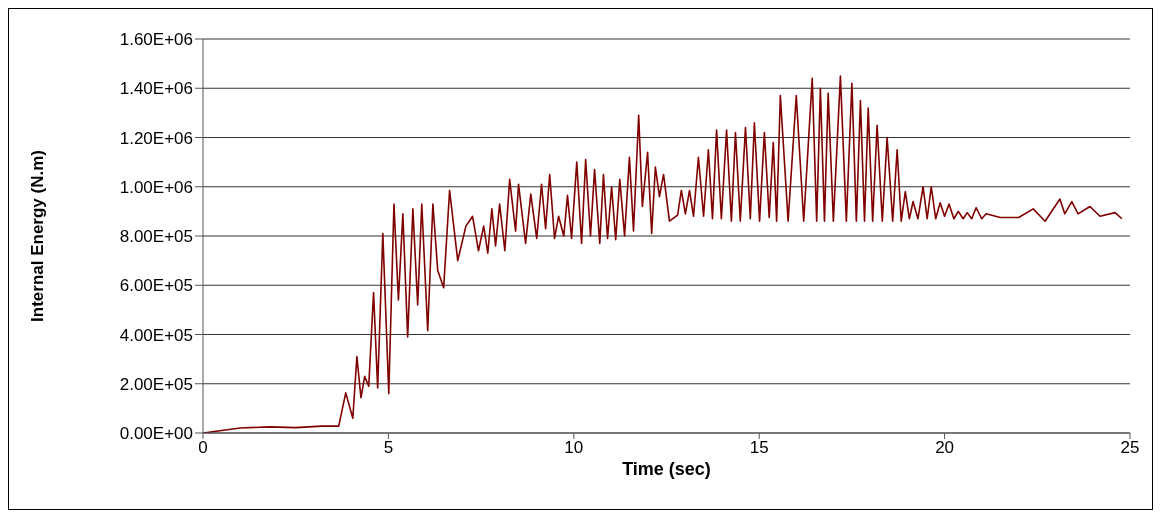 The width and height of the screenshot is (1161, 518). I want to click on x-axis-title: Time (sec), so click(666, 469).